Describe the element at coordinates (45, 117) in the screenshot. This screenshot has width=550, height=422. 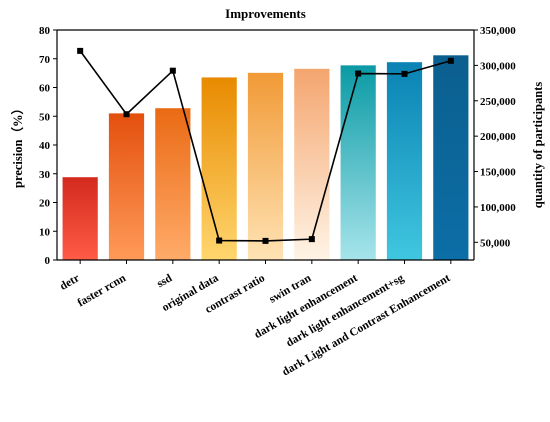
I see `y-tick-label-5: 50` at that location.